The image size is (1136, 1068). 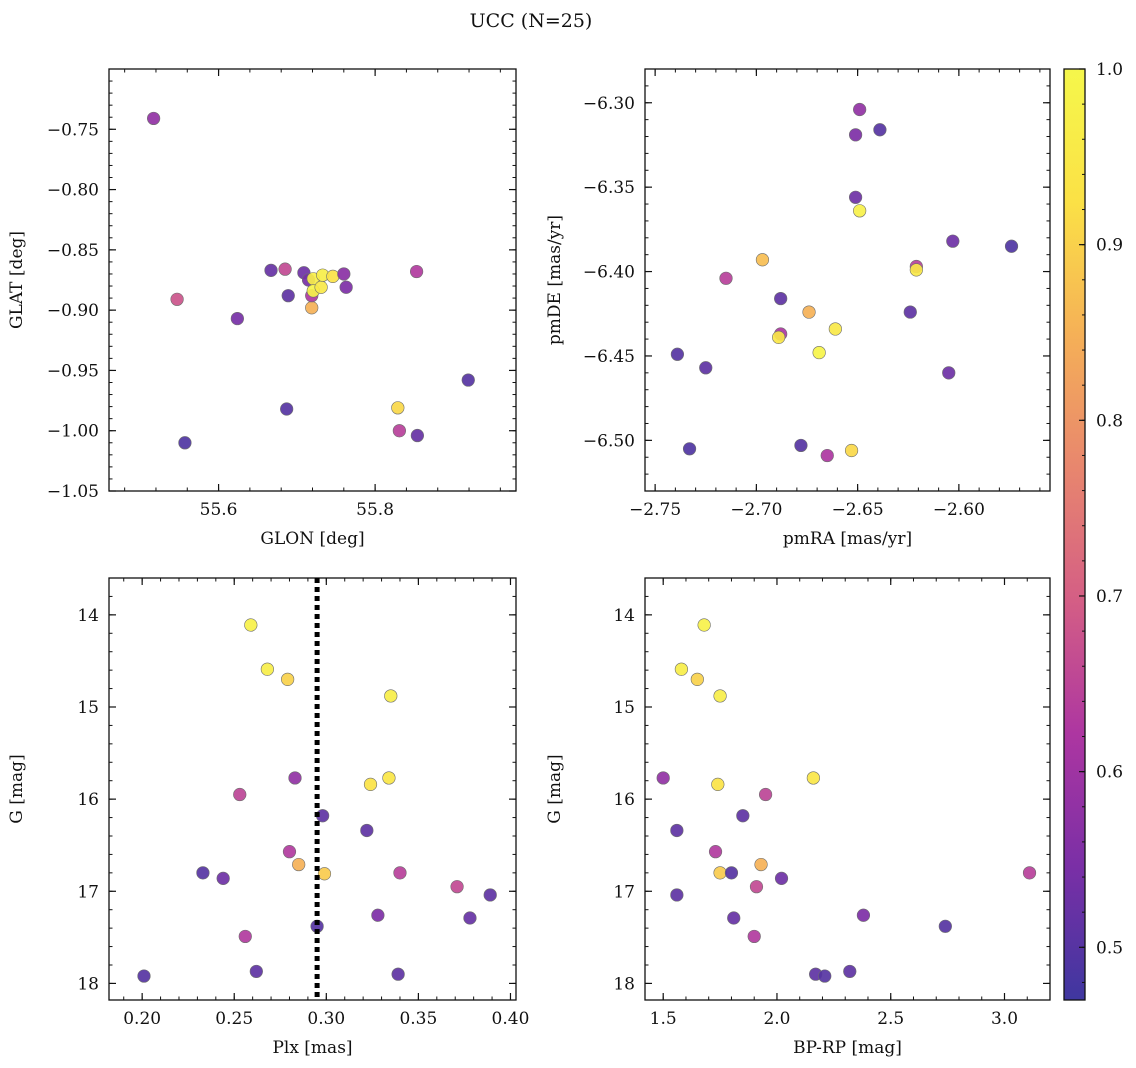 What do you see at coordinates (847, 1048) in the screenshot?
I see `x-axis-label: BP-RP [mag]` at bounding box center [847, 1048].